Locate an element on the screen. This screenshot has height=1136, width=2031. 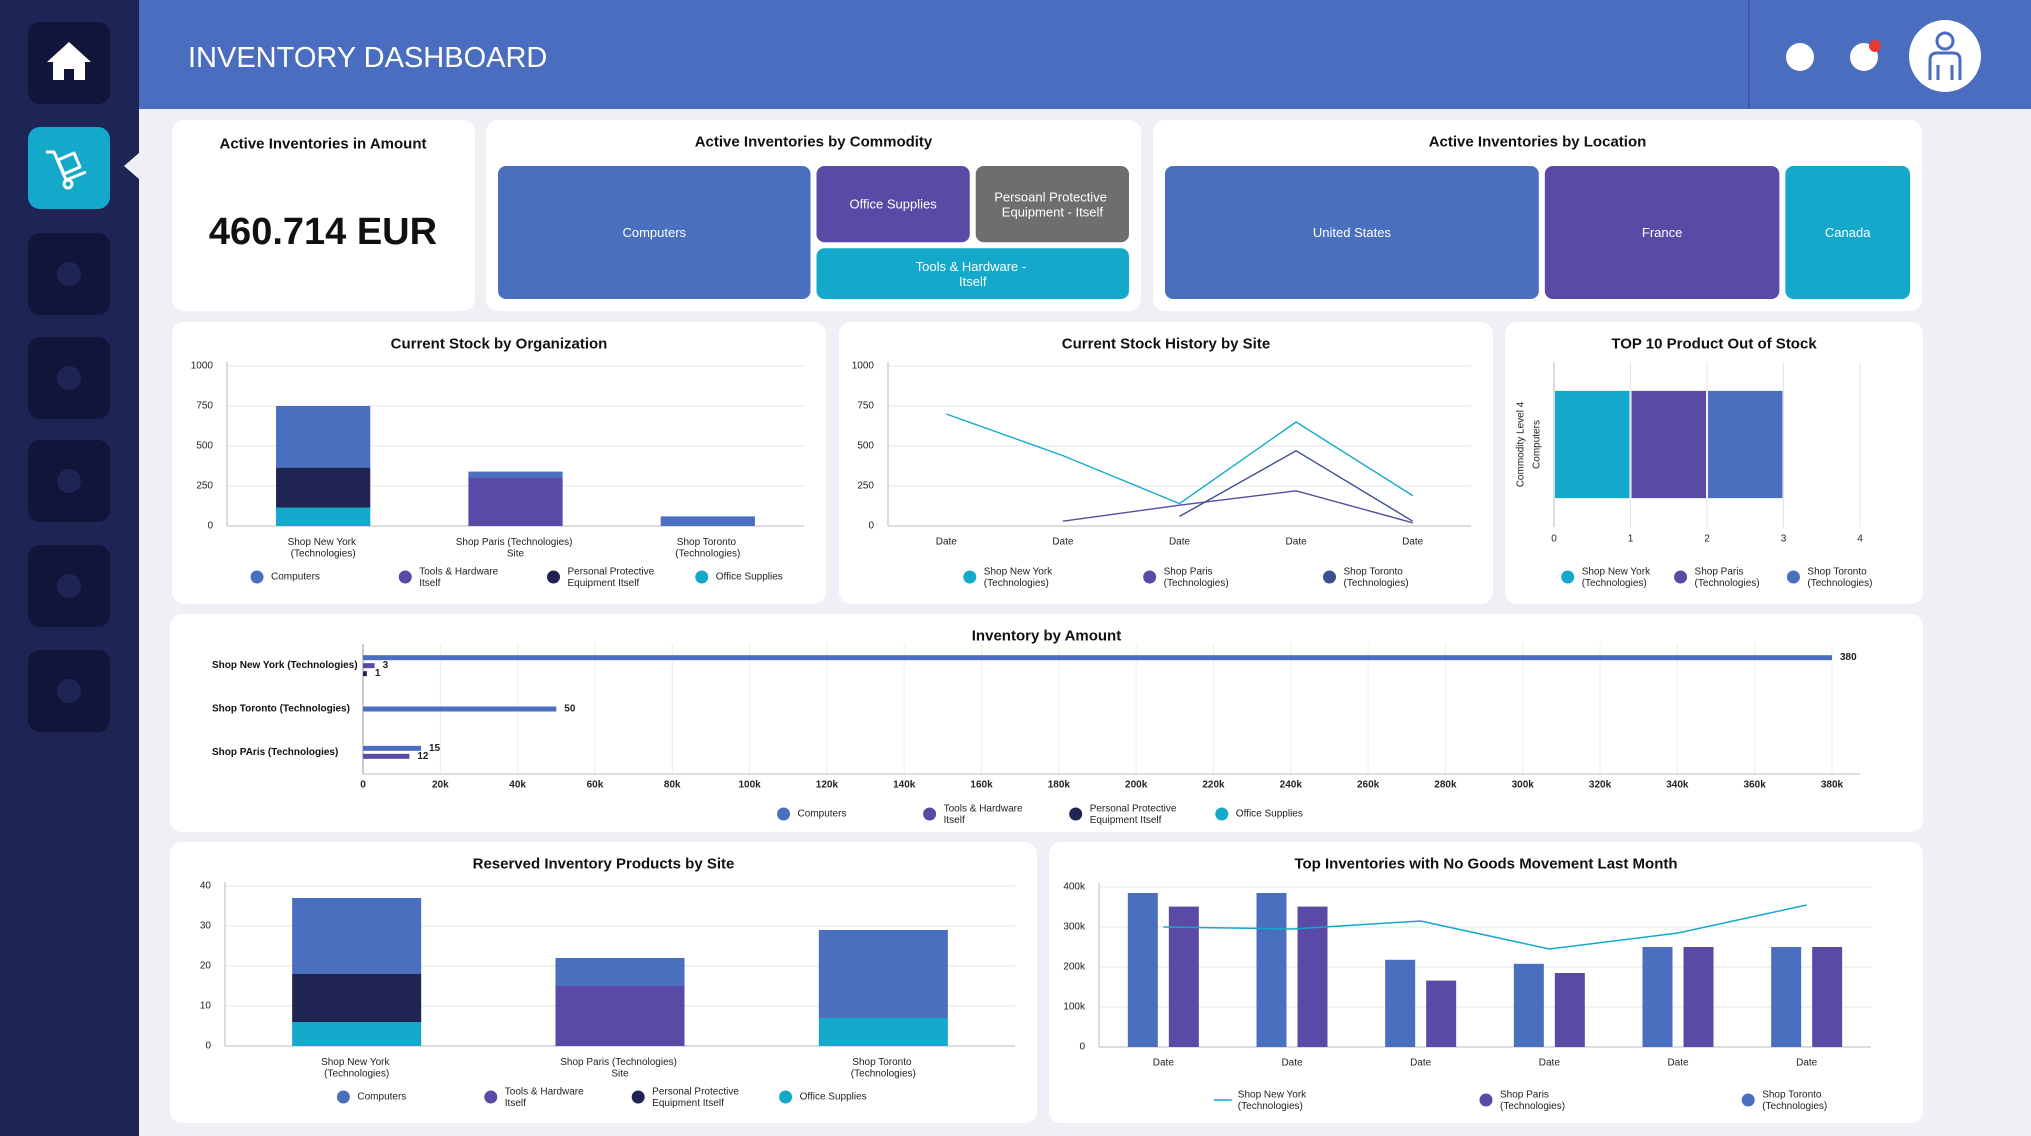
chart-title: Active Inventories by Commodity is located at coordinates (814, 142).